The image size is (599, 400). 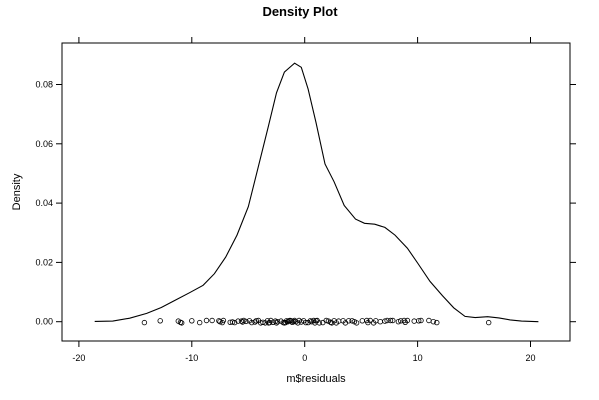 What do you see at coordinates (44, 85) in the screenshot?
I see `y-tick-label: 0.08` at bounding box center [44, 85].